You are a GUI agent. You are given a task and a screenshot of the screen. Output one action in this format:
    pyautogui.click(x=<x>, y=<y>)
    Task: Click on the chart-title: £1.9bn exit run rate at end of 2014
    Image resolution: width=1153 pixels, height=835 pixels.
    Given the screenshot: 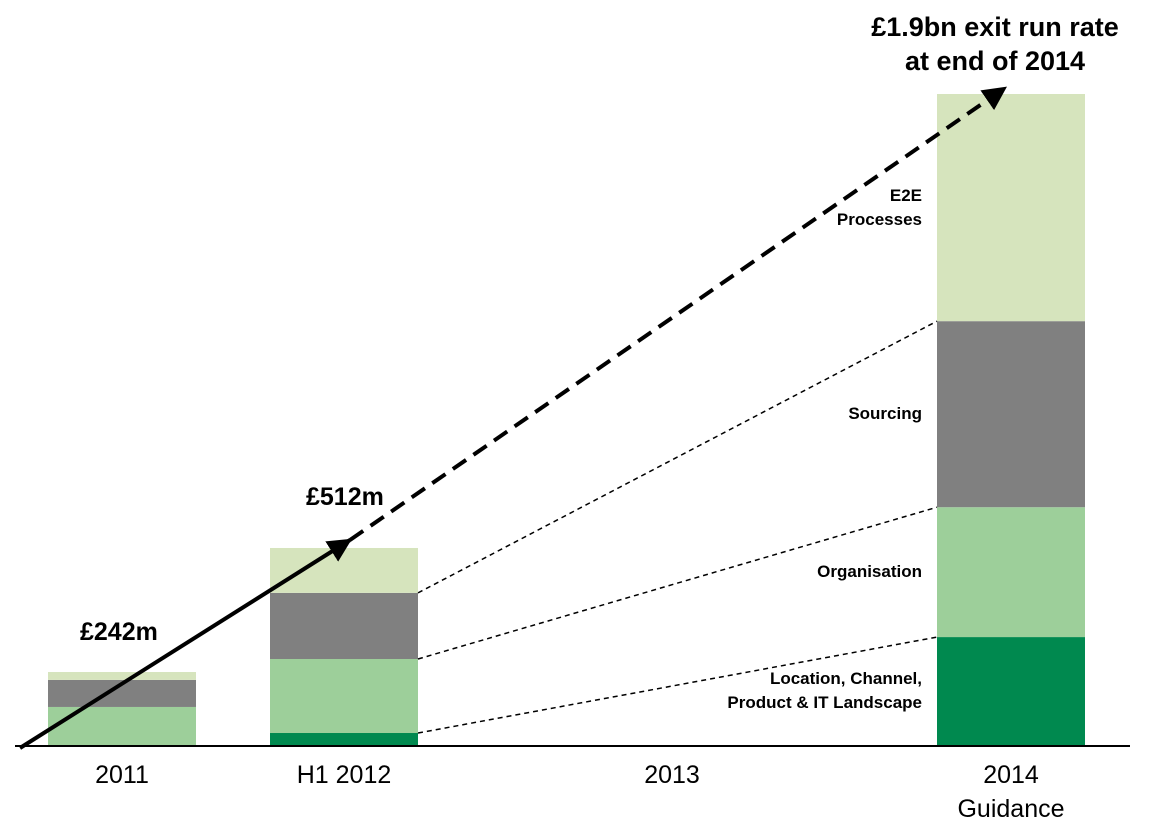 What is the action you would take?
    pyautogui.click(x=995, y=44)
    